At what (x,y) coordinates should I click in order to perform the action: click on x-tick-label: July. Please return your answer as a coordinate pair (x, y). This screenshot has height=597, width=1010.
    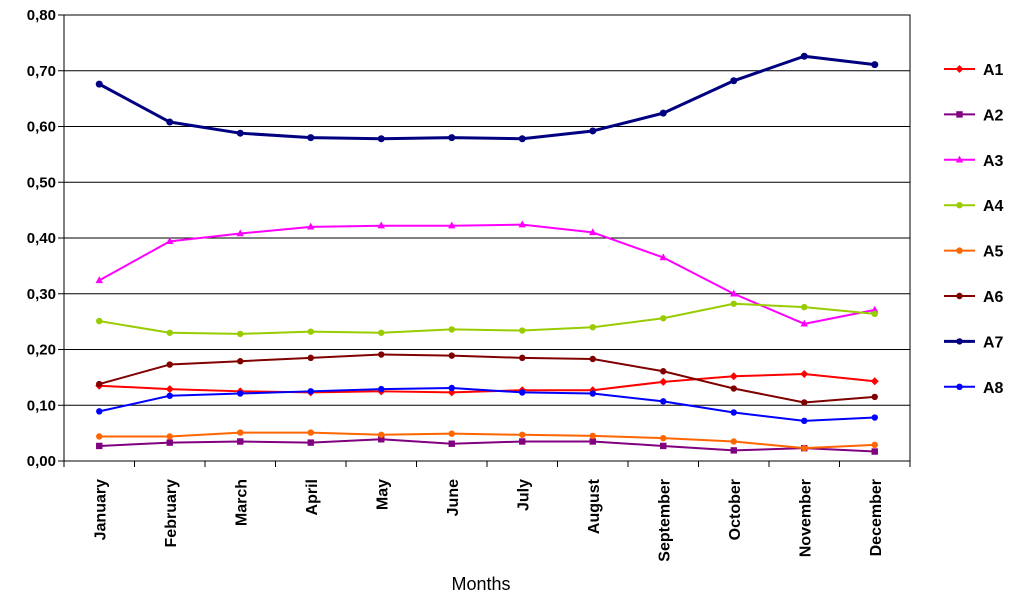
    Looking at the image, I should click on (523, 495).